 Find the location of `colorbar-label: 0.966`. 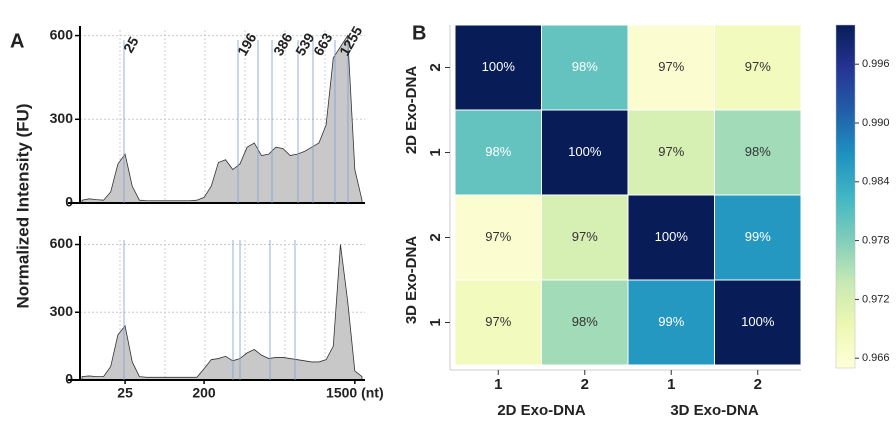

colorbar-label: 0.966 is located at coordinates (876, 358).